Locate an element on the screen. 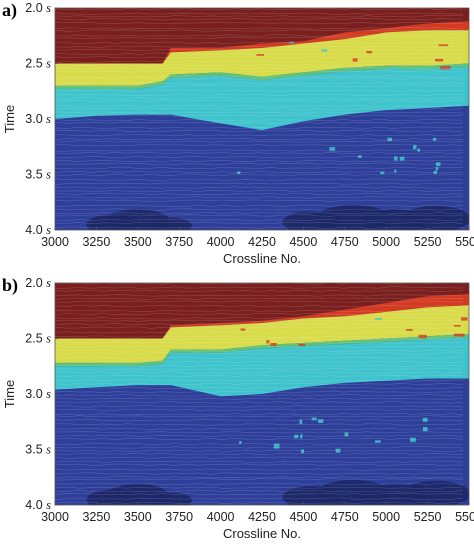  panel-label: a) is located at coordinates (9, 10).